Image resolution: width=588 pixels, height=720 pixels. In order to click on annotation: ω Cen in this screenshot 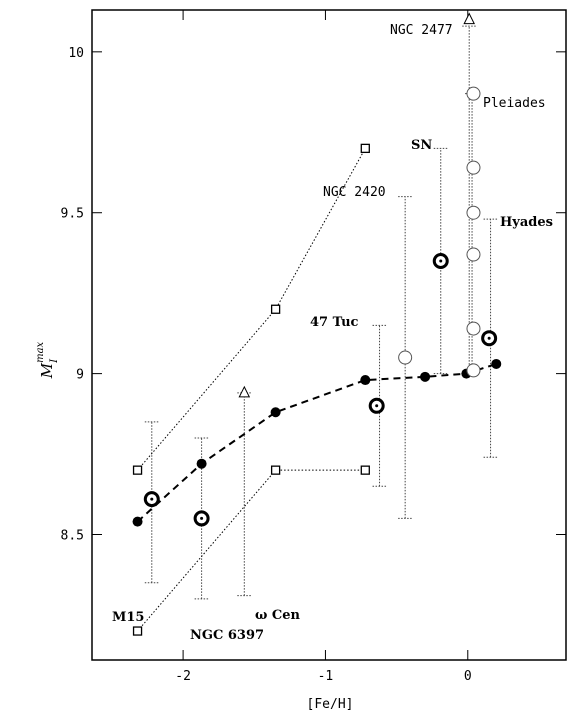, I will do `click(278, 615)`.